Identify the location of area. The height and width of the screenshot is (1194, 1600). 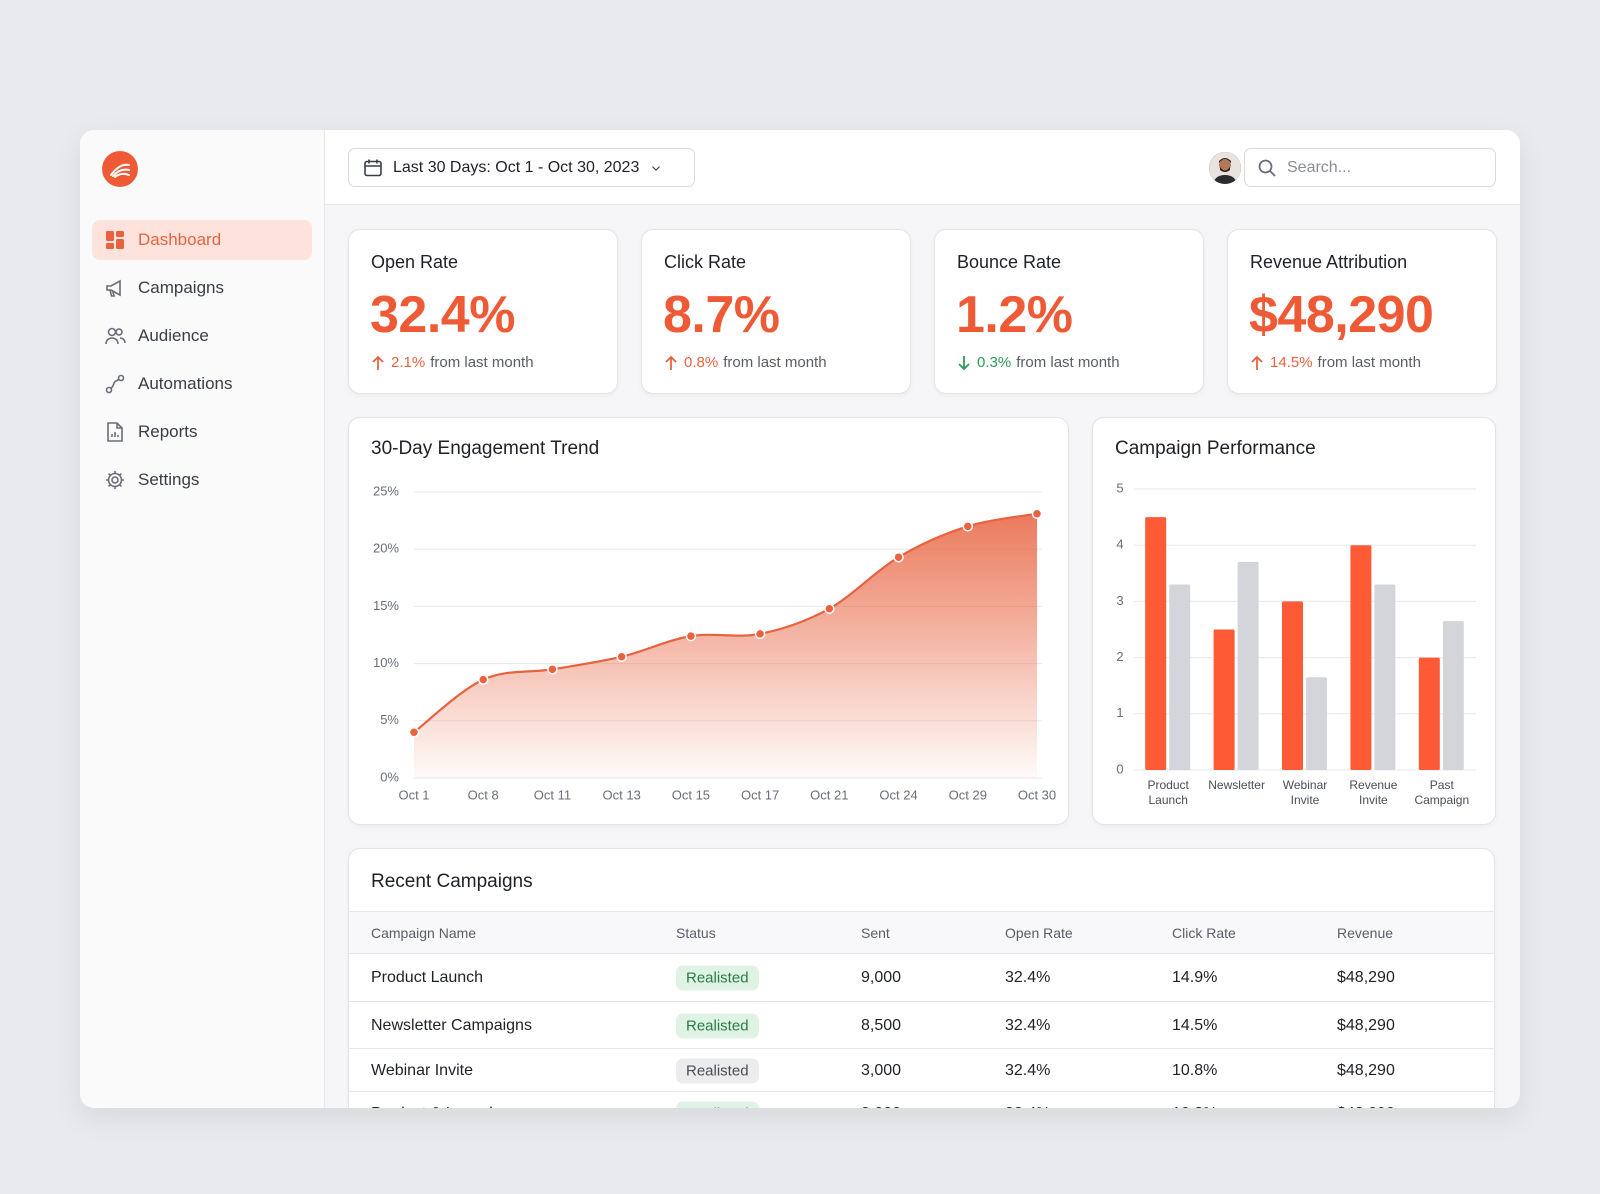
(725, 645).